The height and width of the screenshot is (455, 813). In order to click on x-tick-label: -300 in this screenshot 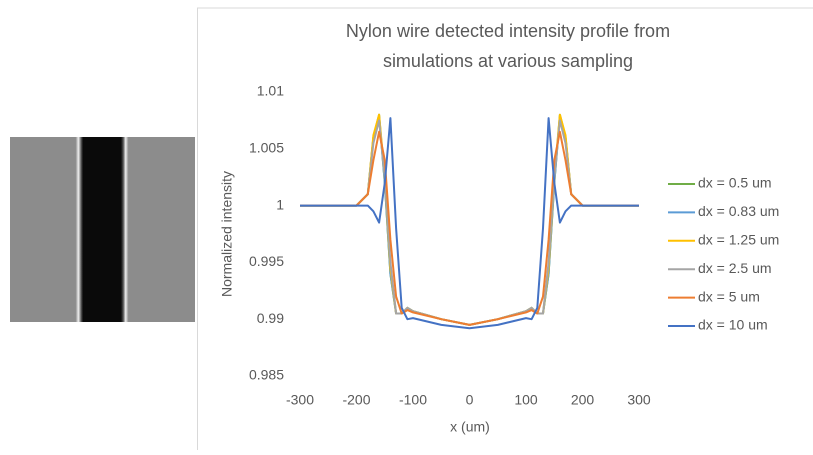, I will do `click(300, 400)`.